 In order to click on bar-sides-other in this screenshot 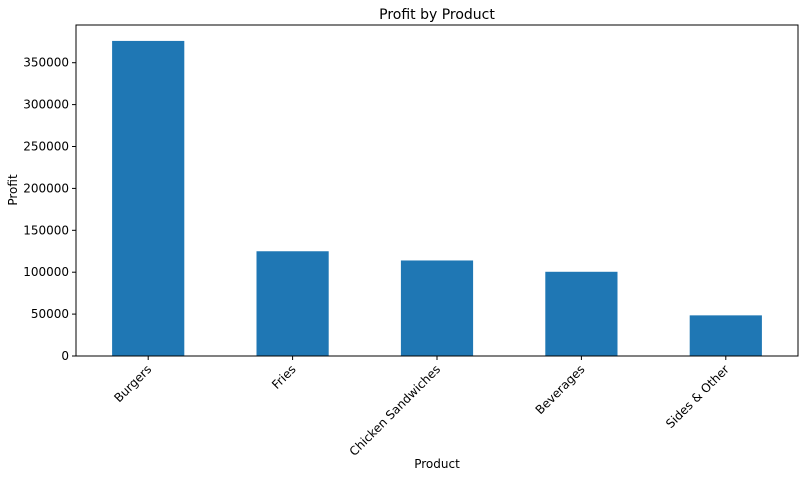, I will do `click(725, 335)`.